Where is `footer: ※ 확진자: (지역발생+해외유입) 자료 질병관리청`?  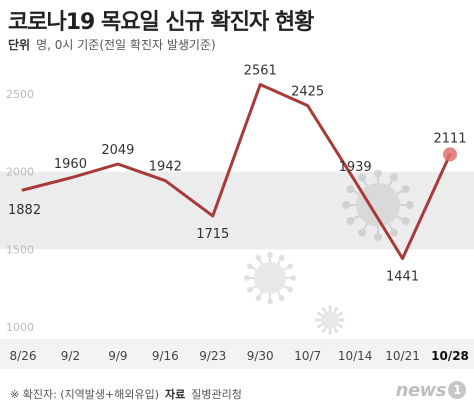 footer: ※ 확진자: (지역발생+해외유입) 자료 질병관리청 is located at coordinates (126, 394).